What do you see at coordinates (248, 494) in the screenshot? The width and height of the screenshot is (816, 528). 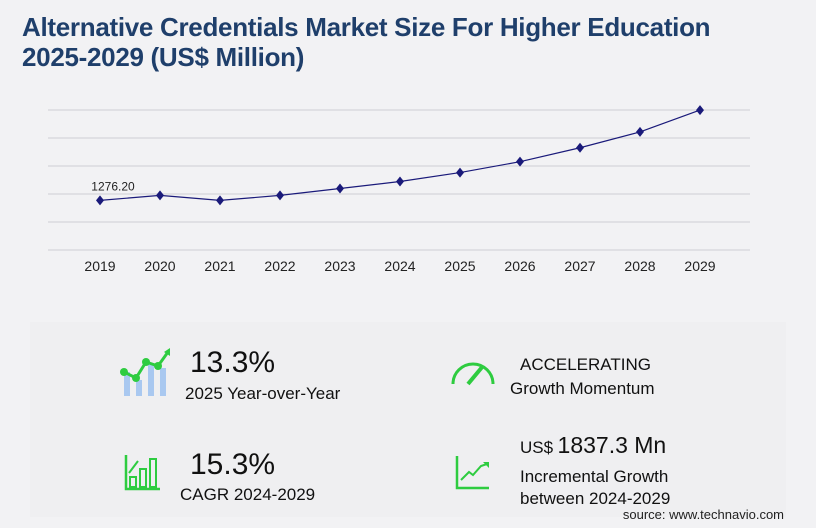 I see `cagr-label: CAGR 2024-2029` at bounding box center [248, 494].